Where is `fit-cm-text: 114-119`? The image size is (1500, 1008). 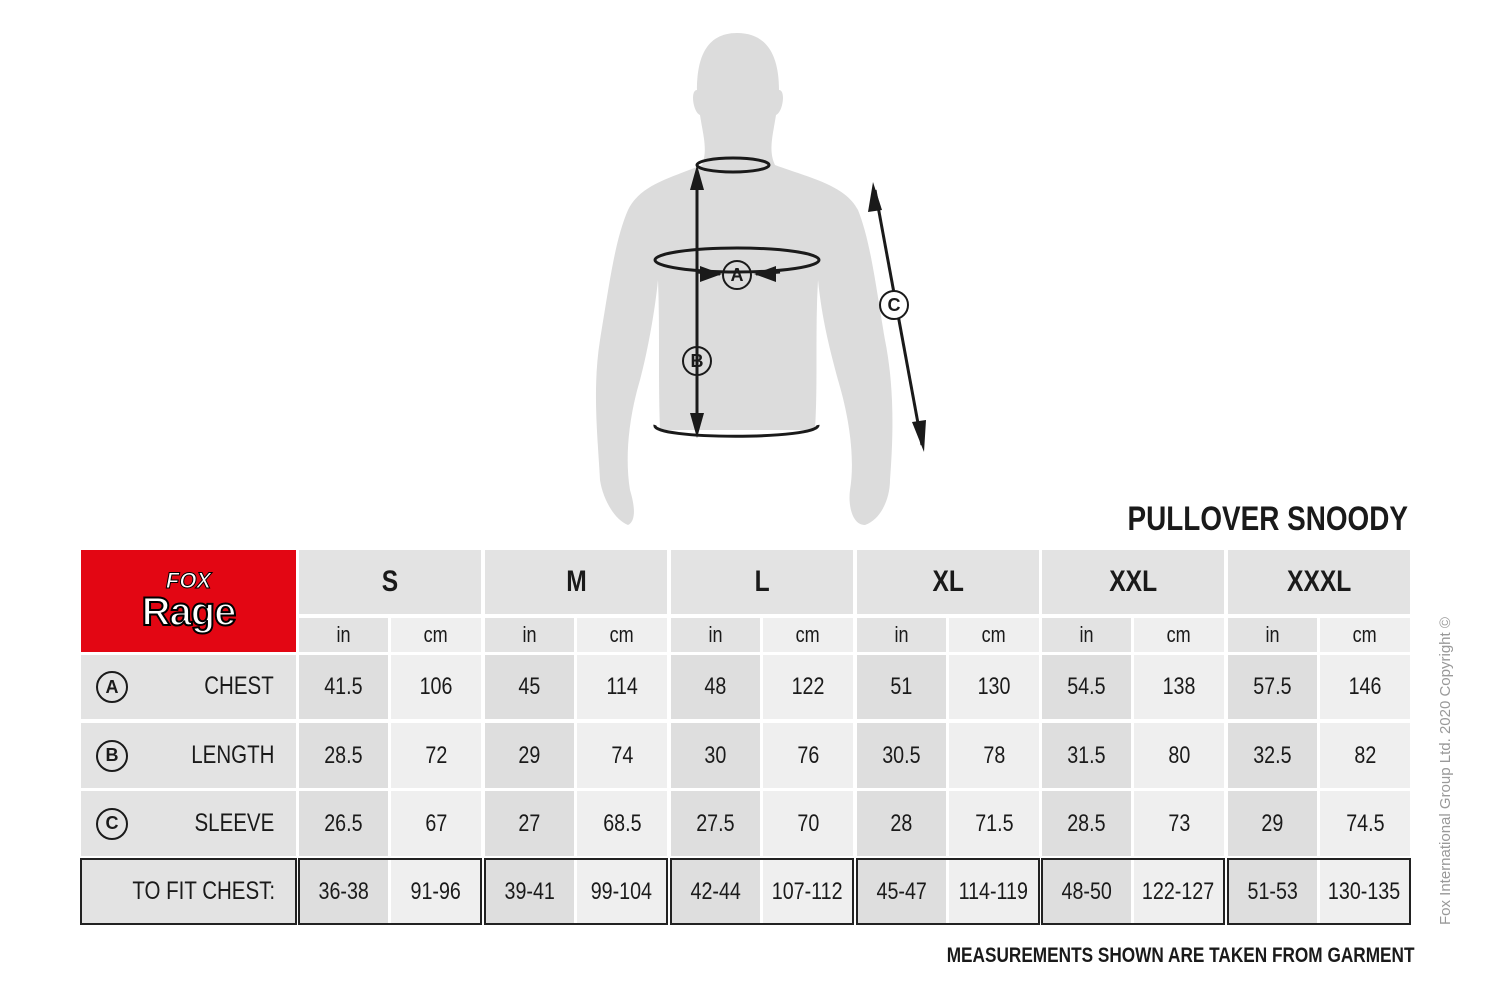
fit-cm-text: 114-119 is located at coordinates (993, 891).